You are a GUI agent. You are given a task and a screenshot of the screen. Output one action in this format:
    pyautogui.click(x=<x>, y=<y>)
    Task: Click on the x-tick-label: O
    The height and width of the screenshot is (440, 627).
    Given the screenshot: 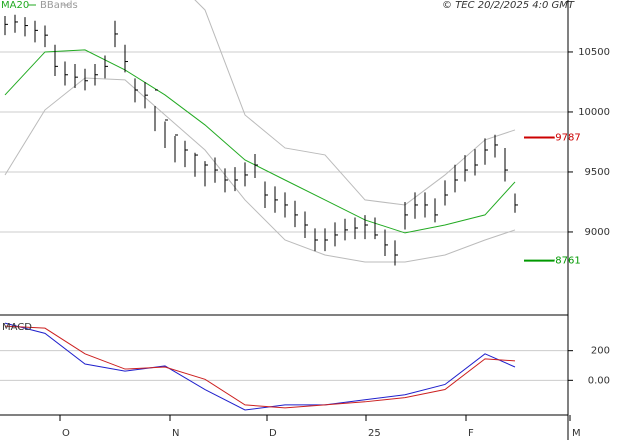 What is the action you would take?
    pyautogui.click(x=66, y=433)
    